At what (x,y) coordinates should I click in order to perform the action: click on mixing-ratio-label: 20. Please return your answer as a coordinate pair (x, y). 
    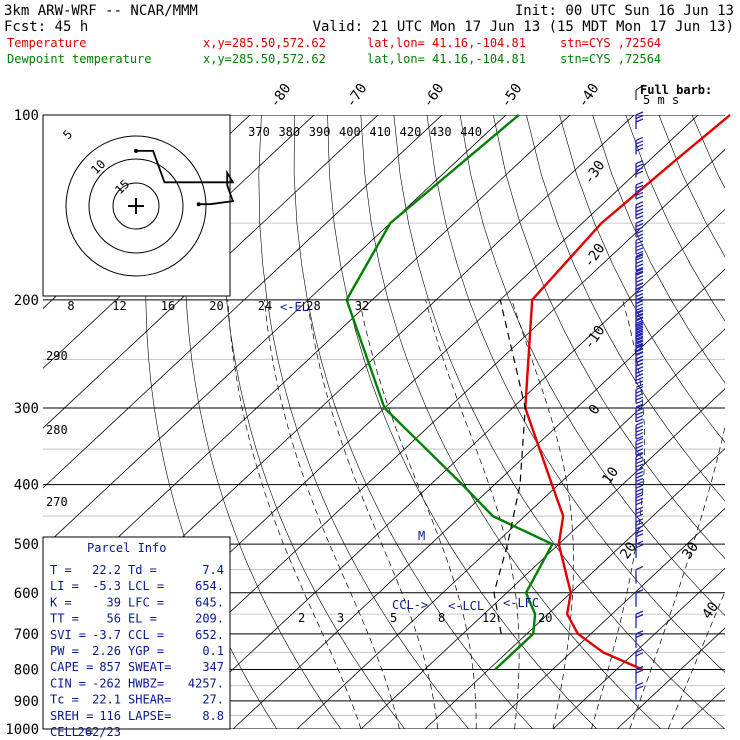
    Looking at the image, I should click on (545, 618).